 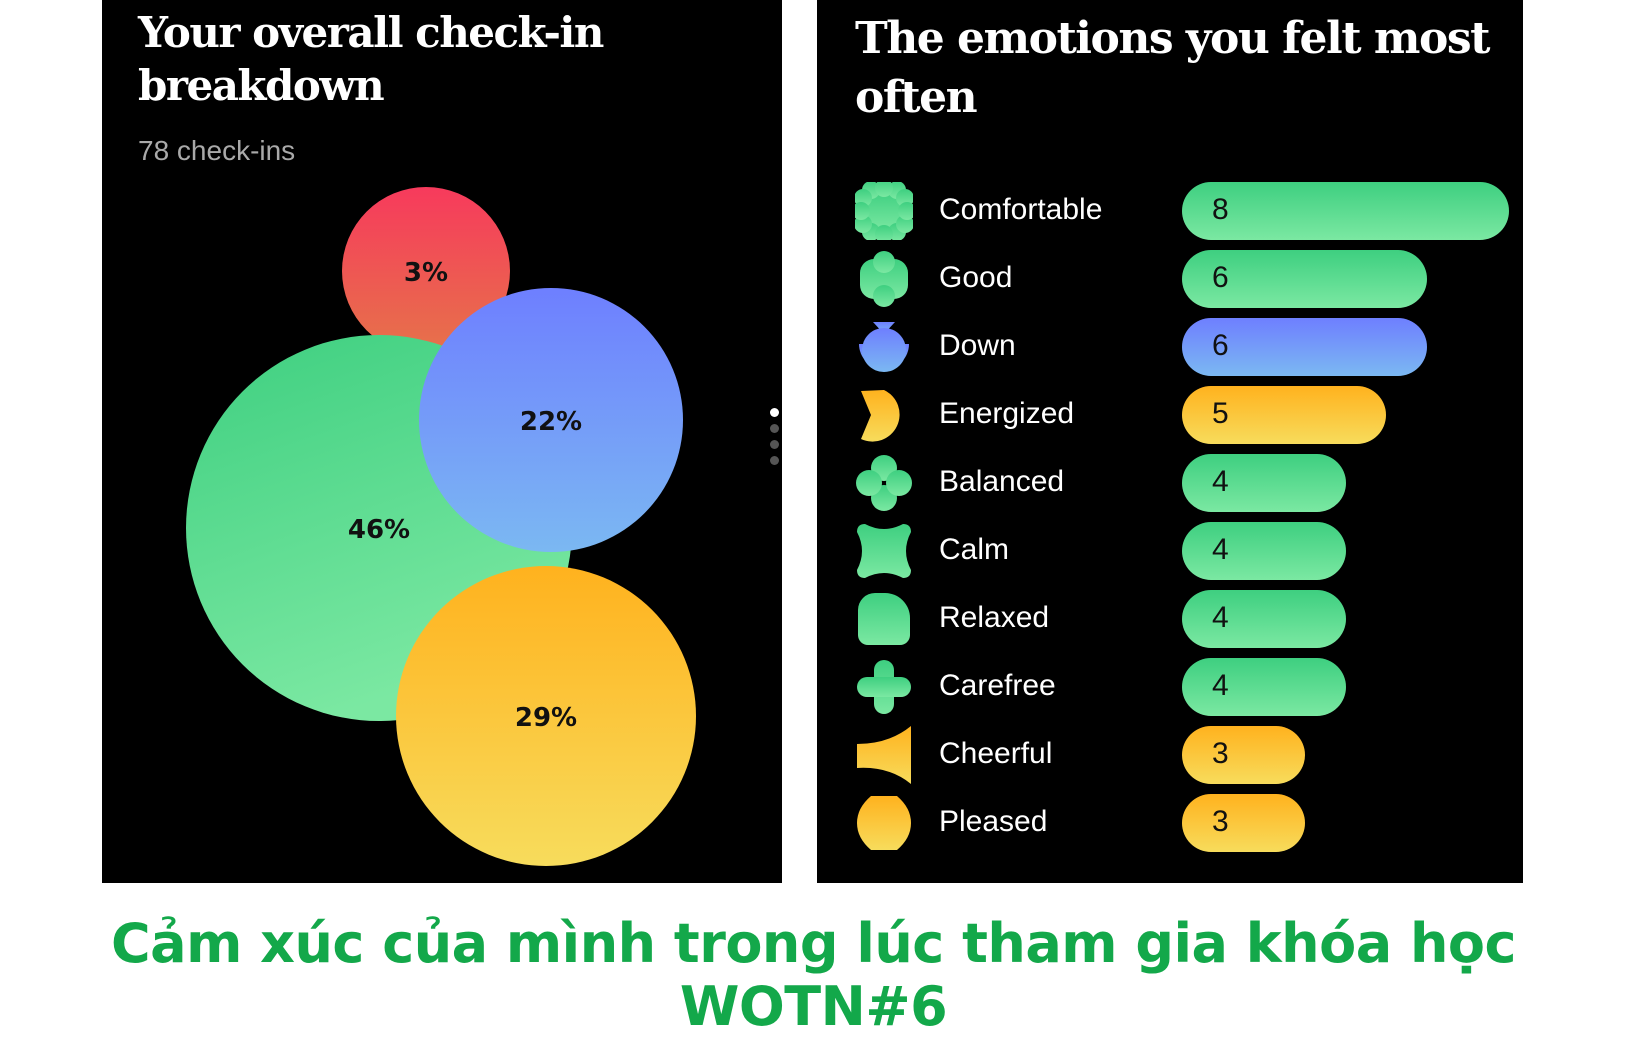 What do you see at coordinates (1170, 551) in the screenshot?
I see `emotion-row: Calm 4` at bounding box center [1170, 551].